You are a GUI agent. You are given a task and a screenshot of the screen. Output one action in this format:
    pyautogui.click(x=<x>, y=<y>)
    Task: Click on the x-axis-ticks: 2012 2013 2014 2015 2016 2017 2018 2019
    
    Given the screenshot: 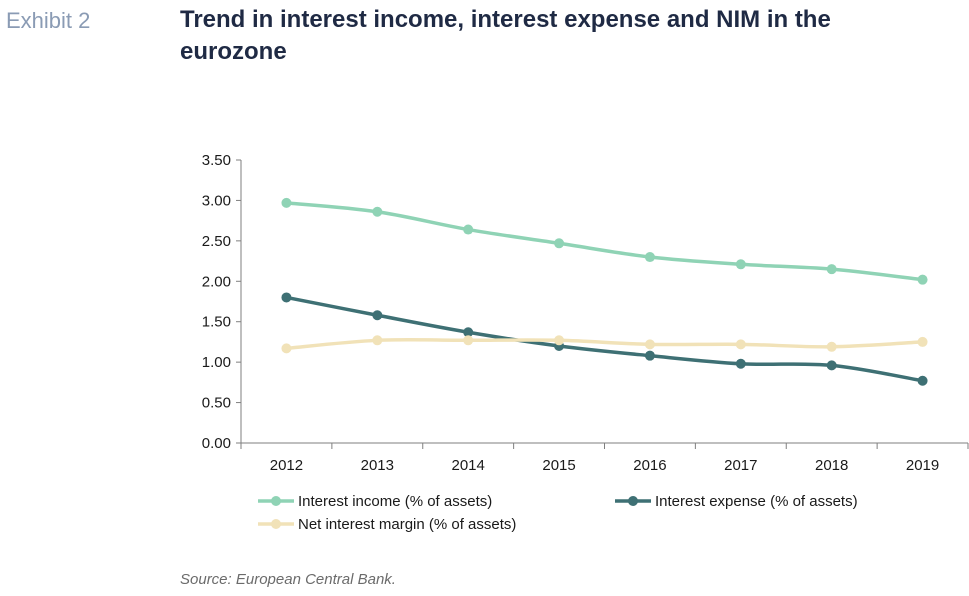 What is the action you would take?
    pyautogui.click(x=604, y=458)
    